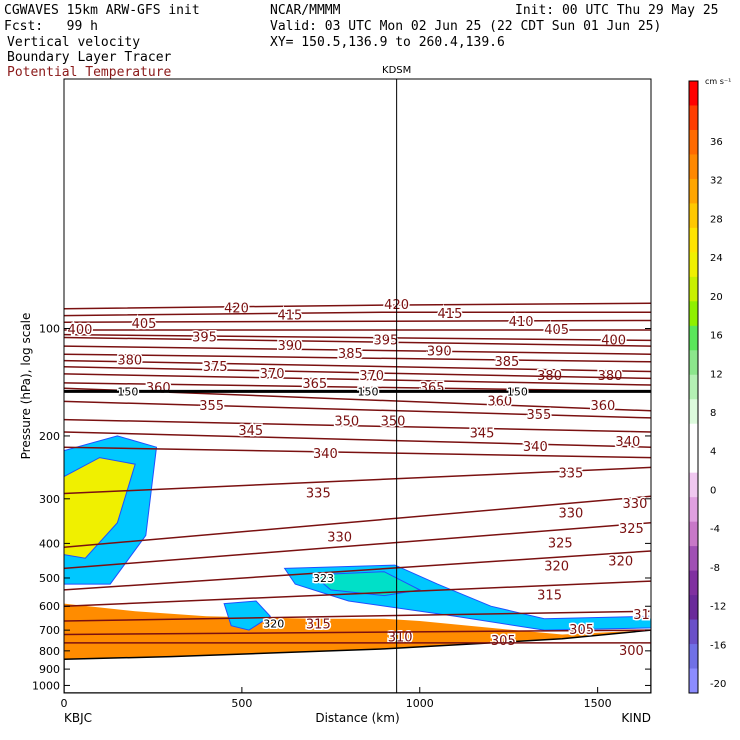 The image size is (740, 740). Describe the element at coordinates (617, 10) in the screenshot. I see `init-time: Init: 00 UTC Thu 29 May 25` at that location.